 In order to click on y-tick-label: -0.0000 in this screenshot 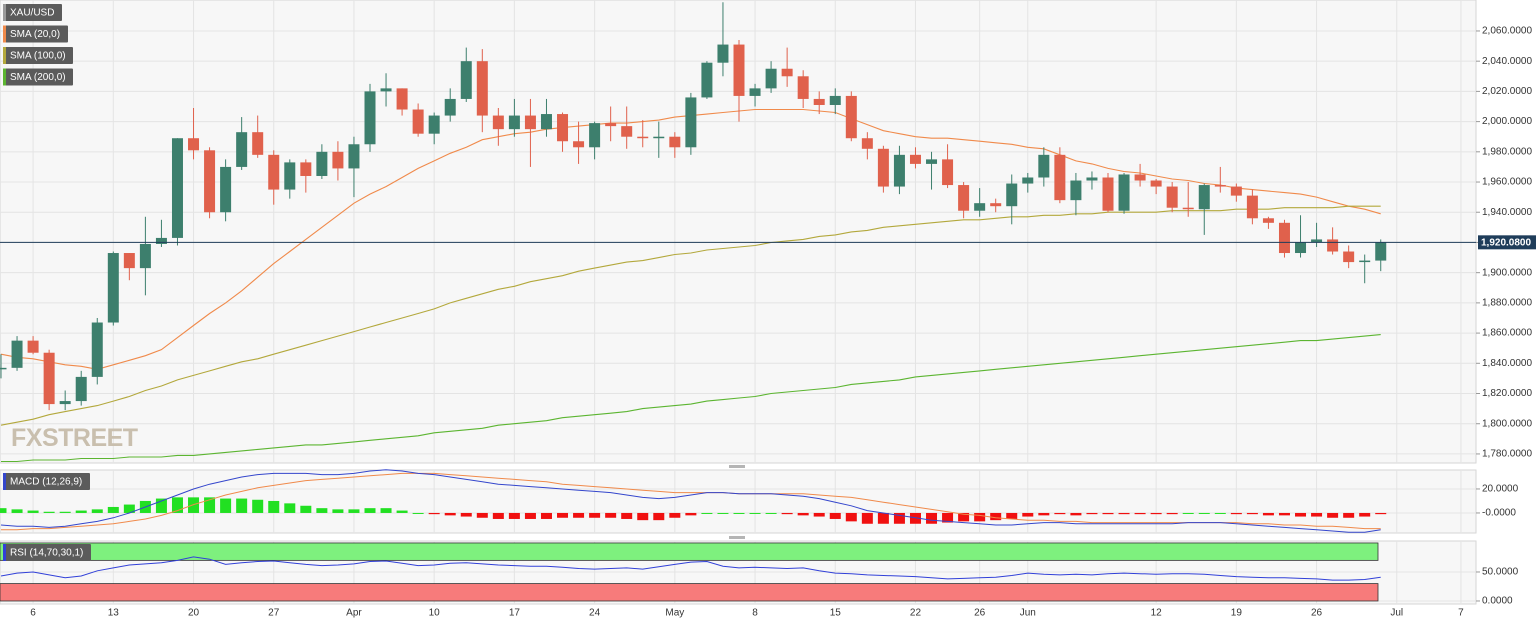, I will do `click(1499, 513)`.